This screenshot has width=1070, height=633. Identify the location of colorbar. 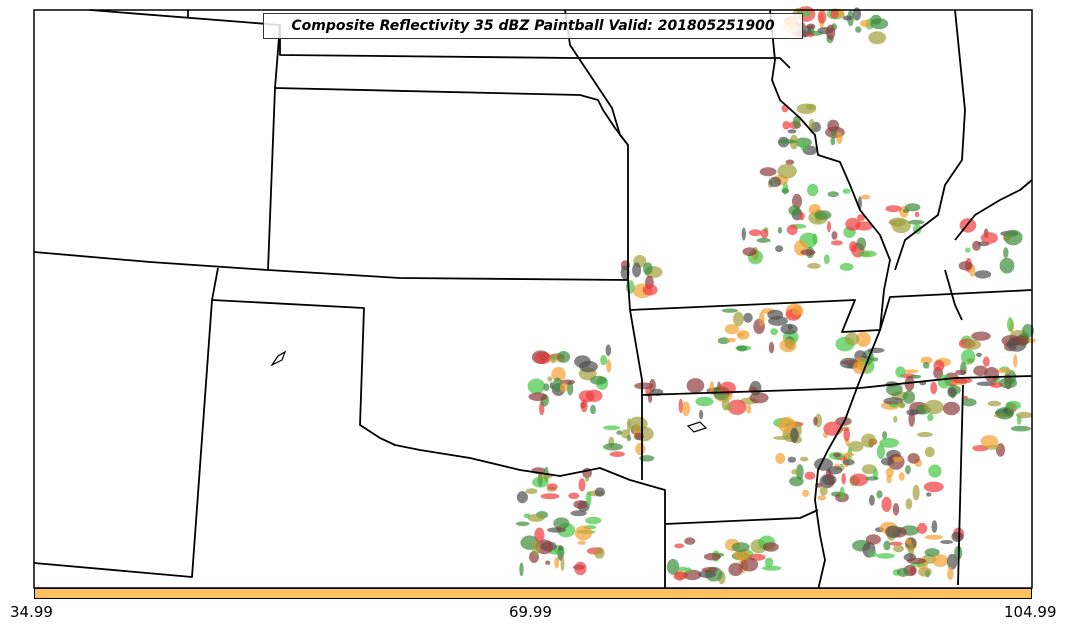
(533, 593).